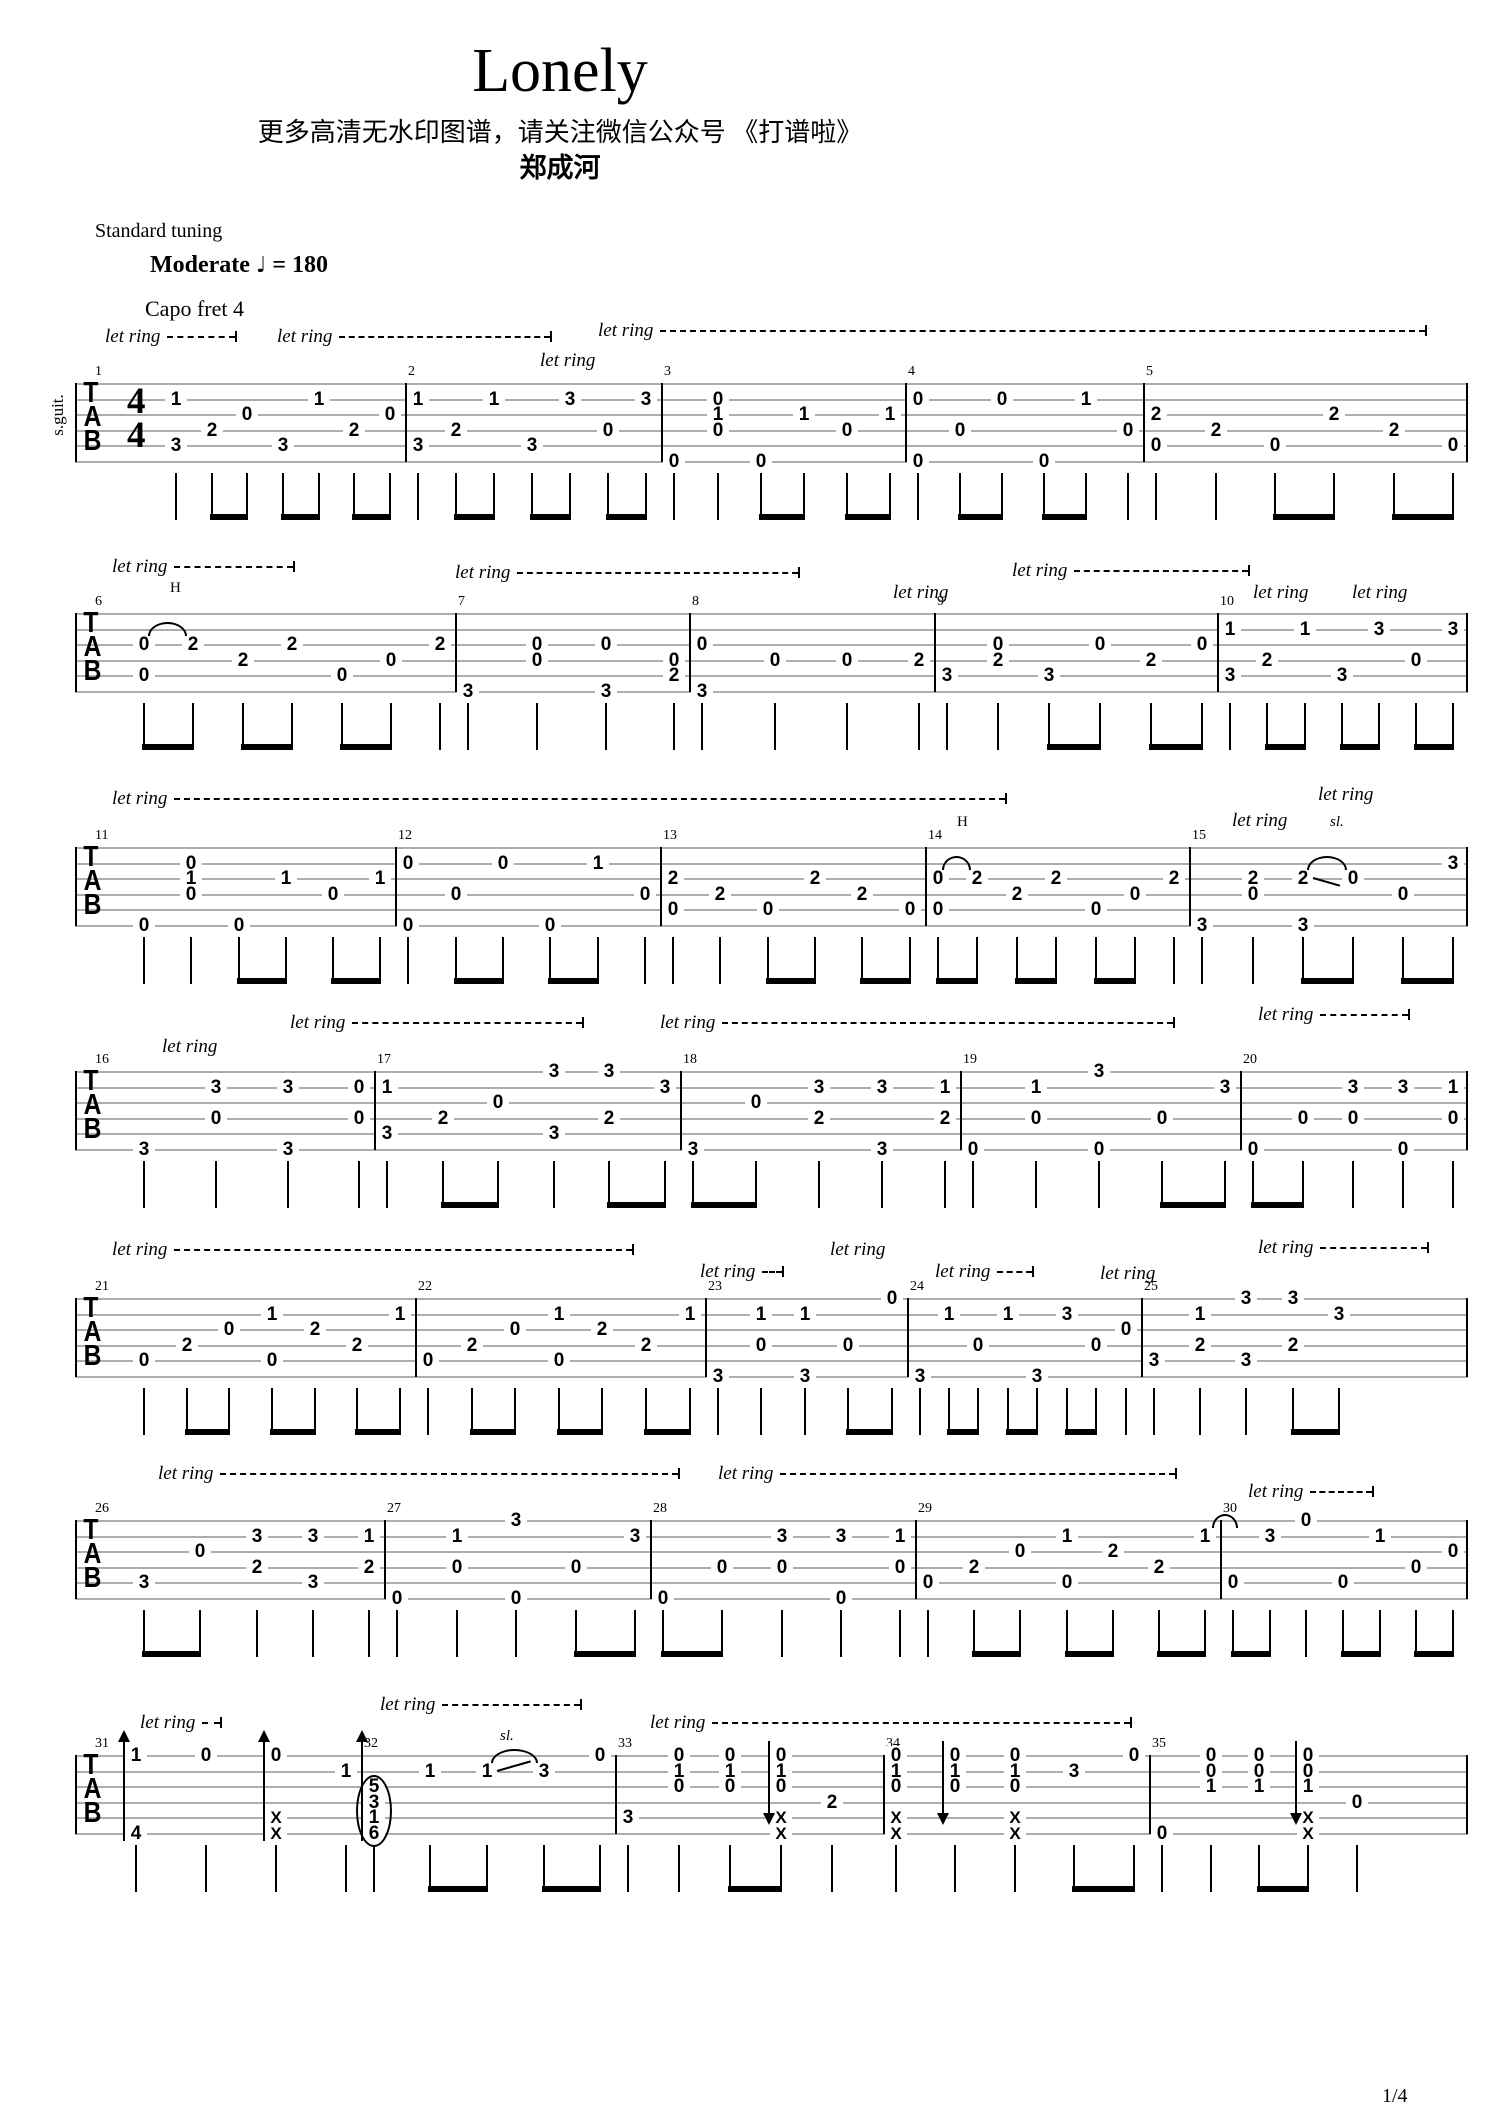 Image resolution: width=1500 pixels, height=2123 pixels. I want to click on measure-number: 13, so click(670, 835).